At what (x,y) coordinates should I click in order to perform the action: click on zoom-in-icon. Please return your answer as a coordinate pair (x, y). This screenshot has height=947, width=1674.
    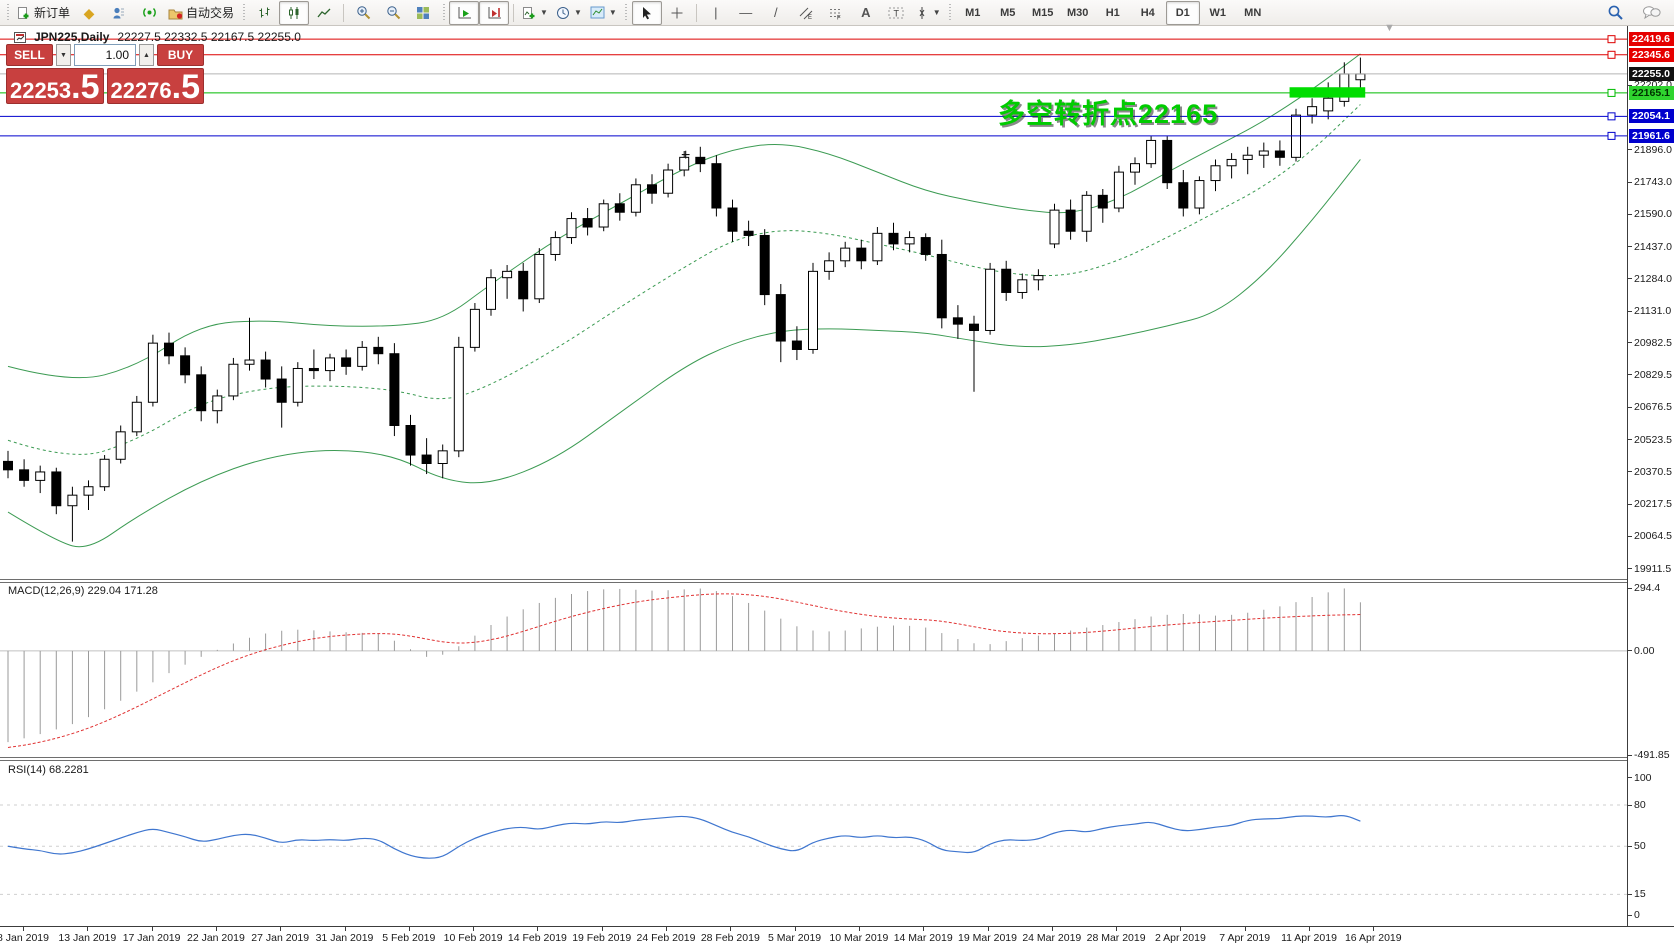
    Looking at the image, I should click on (363, 12).